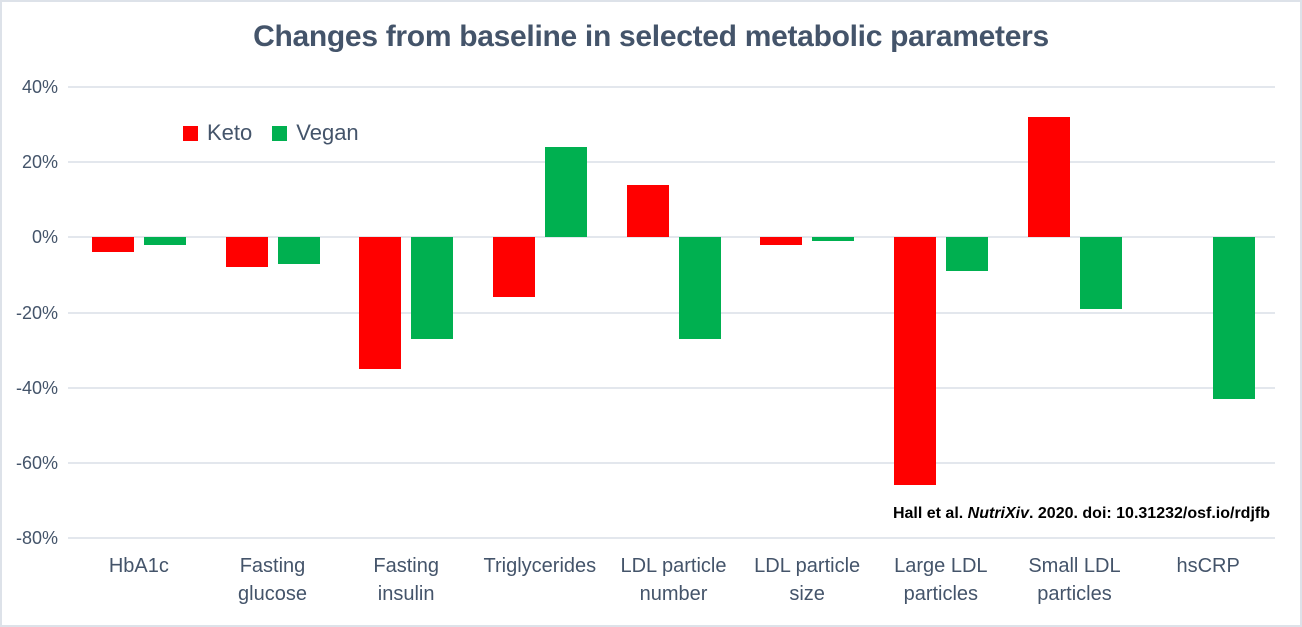 The width and height of the screenshot is (1302, 627). Describe the element at coordinates (380, 303) in the screenshot. I see `bar-keto-fasting-insulin` at that location.